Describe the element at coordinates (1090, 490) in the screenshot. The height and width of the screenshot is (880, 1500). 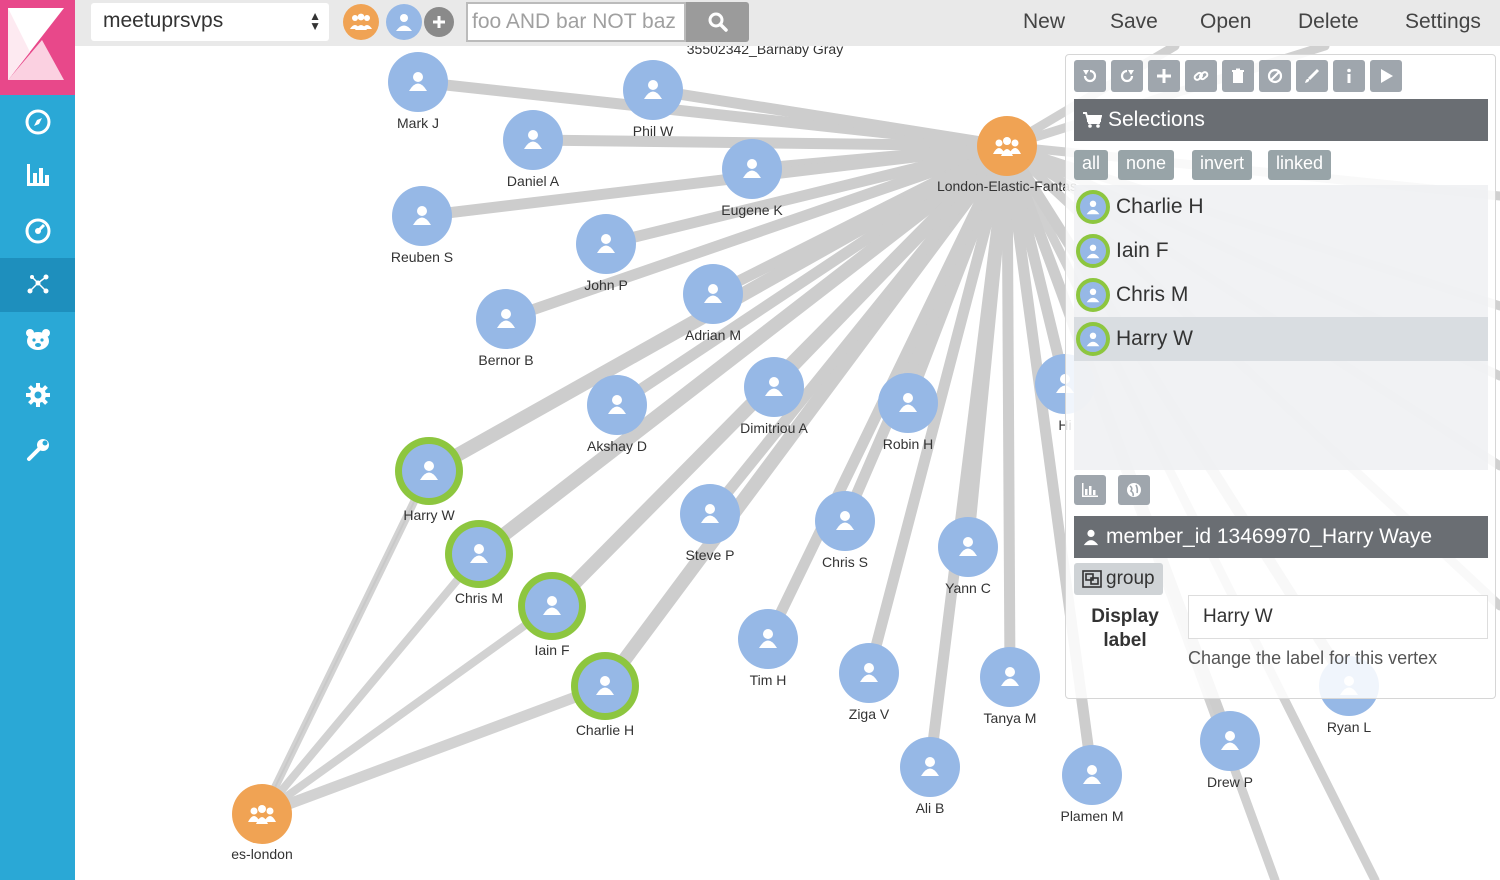
I see `histogram-button` at that location.